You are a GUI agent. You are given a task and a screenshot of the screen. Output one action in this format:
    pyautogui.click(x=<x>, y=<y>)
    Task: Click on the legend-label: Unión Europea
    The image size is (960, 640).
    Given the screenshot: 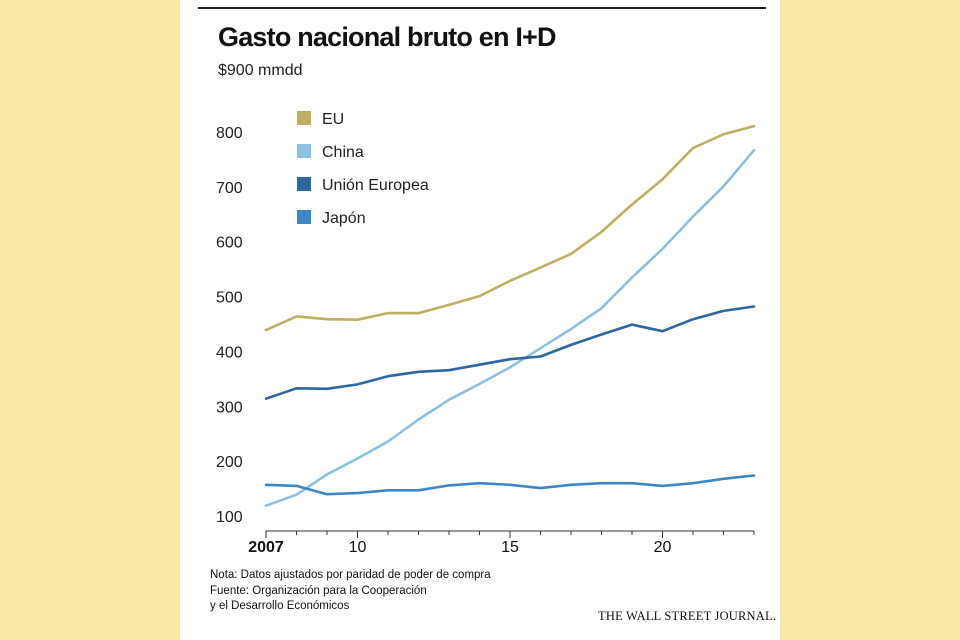 What is the action you would take?
    pyautogui.click(x=375, y=185)
    